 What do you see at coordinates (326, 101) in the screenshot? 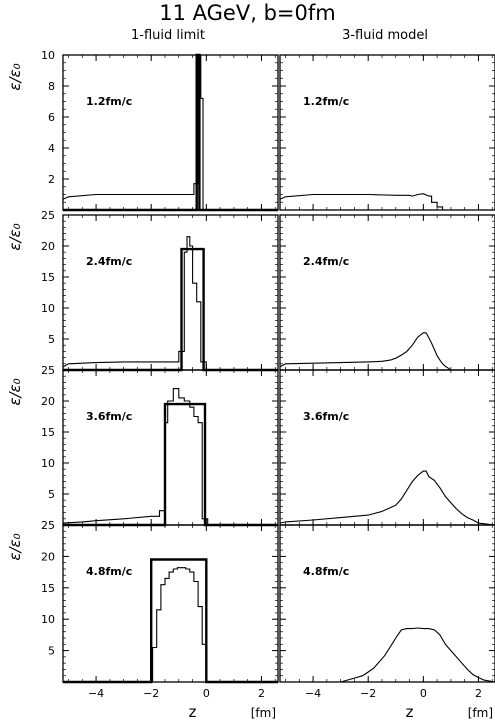
I see `time-label-r1-c2: 1.2fm/c` at bounding box center [326, 101].